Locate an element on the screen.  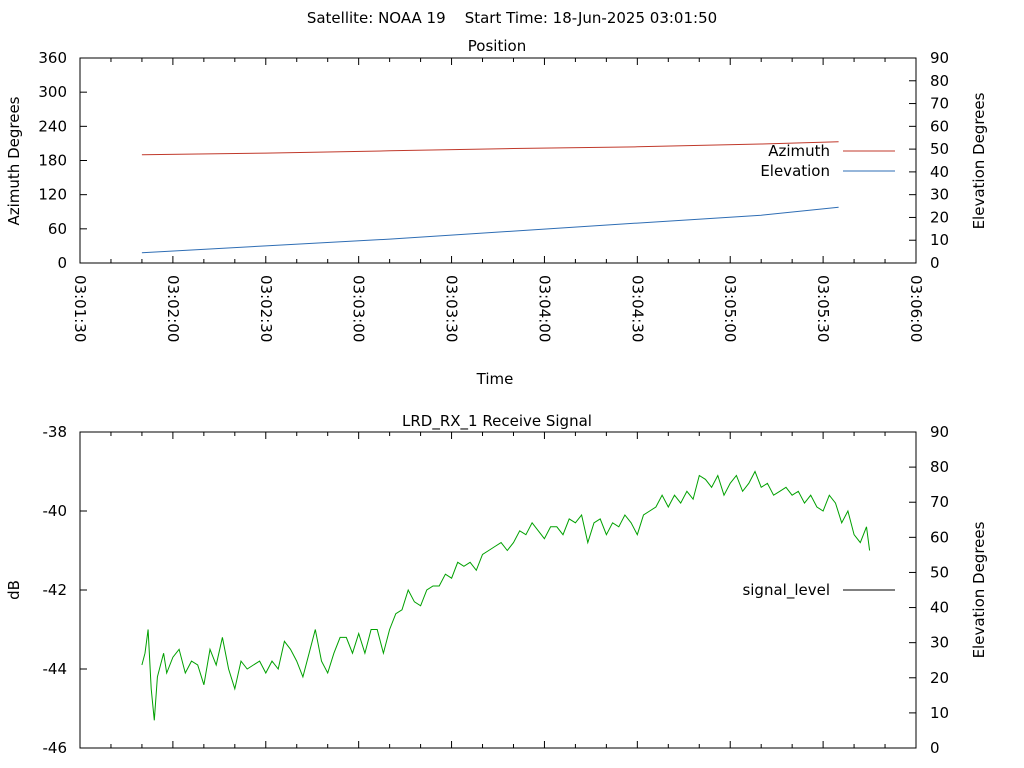
signal-y-axis: -46 -44 -42 -40 -38 is located at coordinates (65, 590).